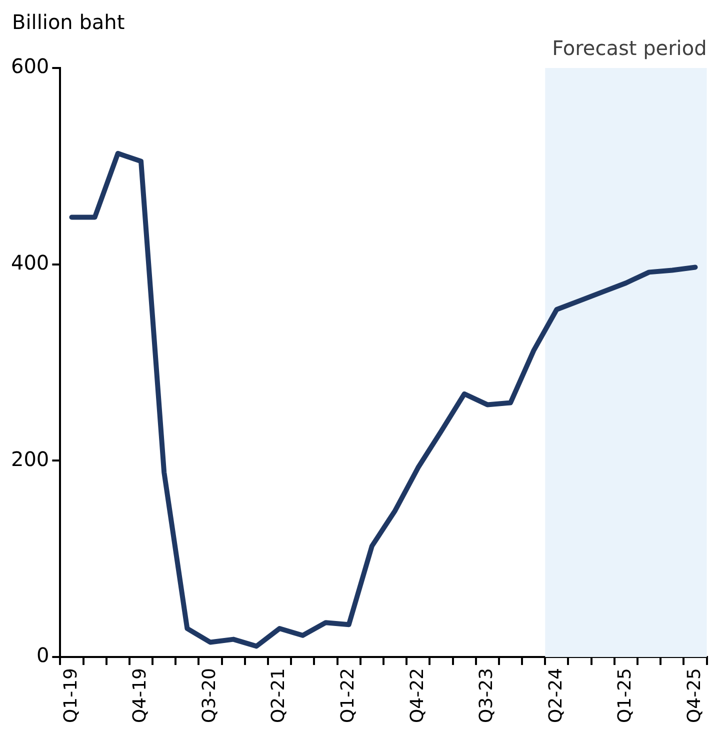 Image resolution: width=728 pixels, height=734 pixels. What do you see at coordinates (694, 696) in the screenshot?
I see `x-tick-label: Q4-25` at bounding box center [694, 696].